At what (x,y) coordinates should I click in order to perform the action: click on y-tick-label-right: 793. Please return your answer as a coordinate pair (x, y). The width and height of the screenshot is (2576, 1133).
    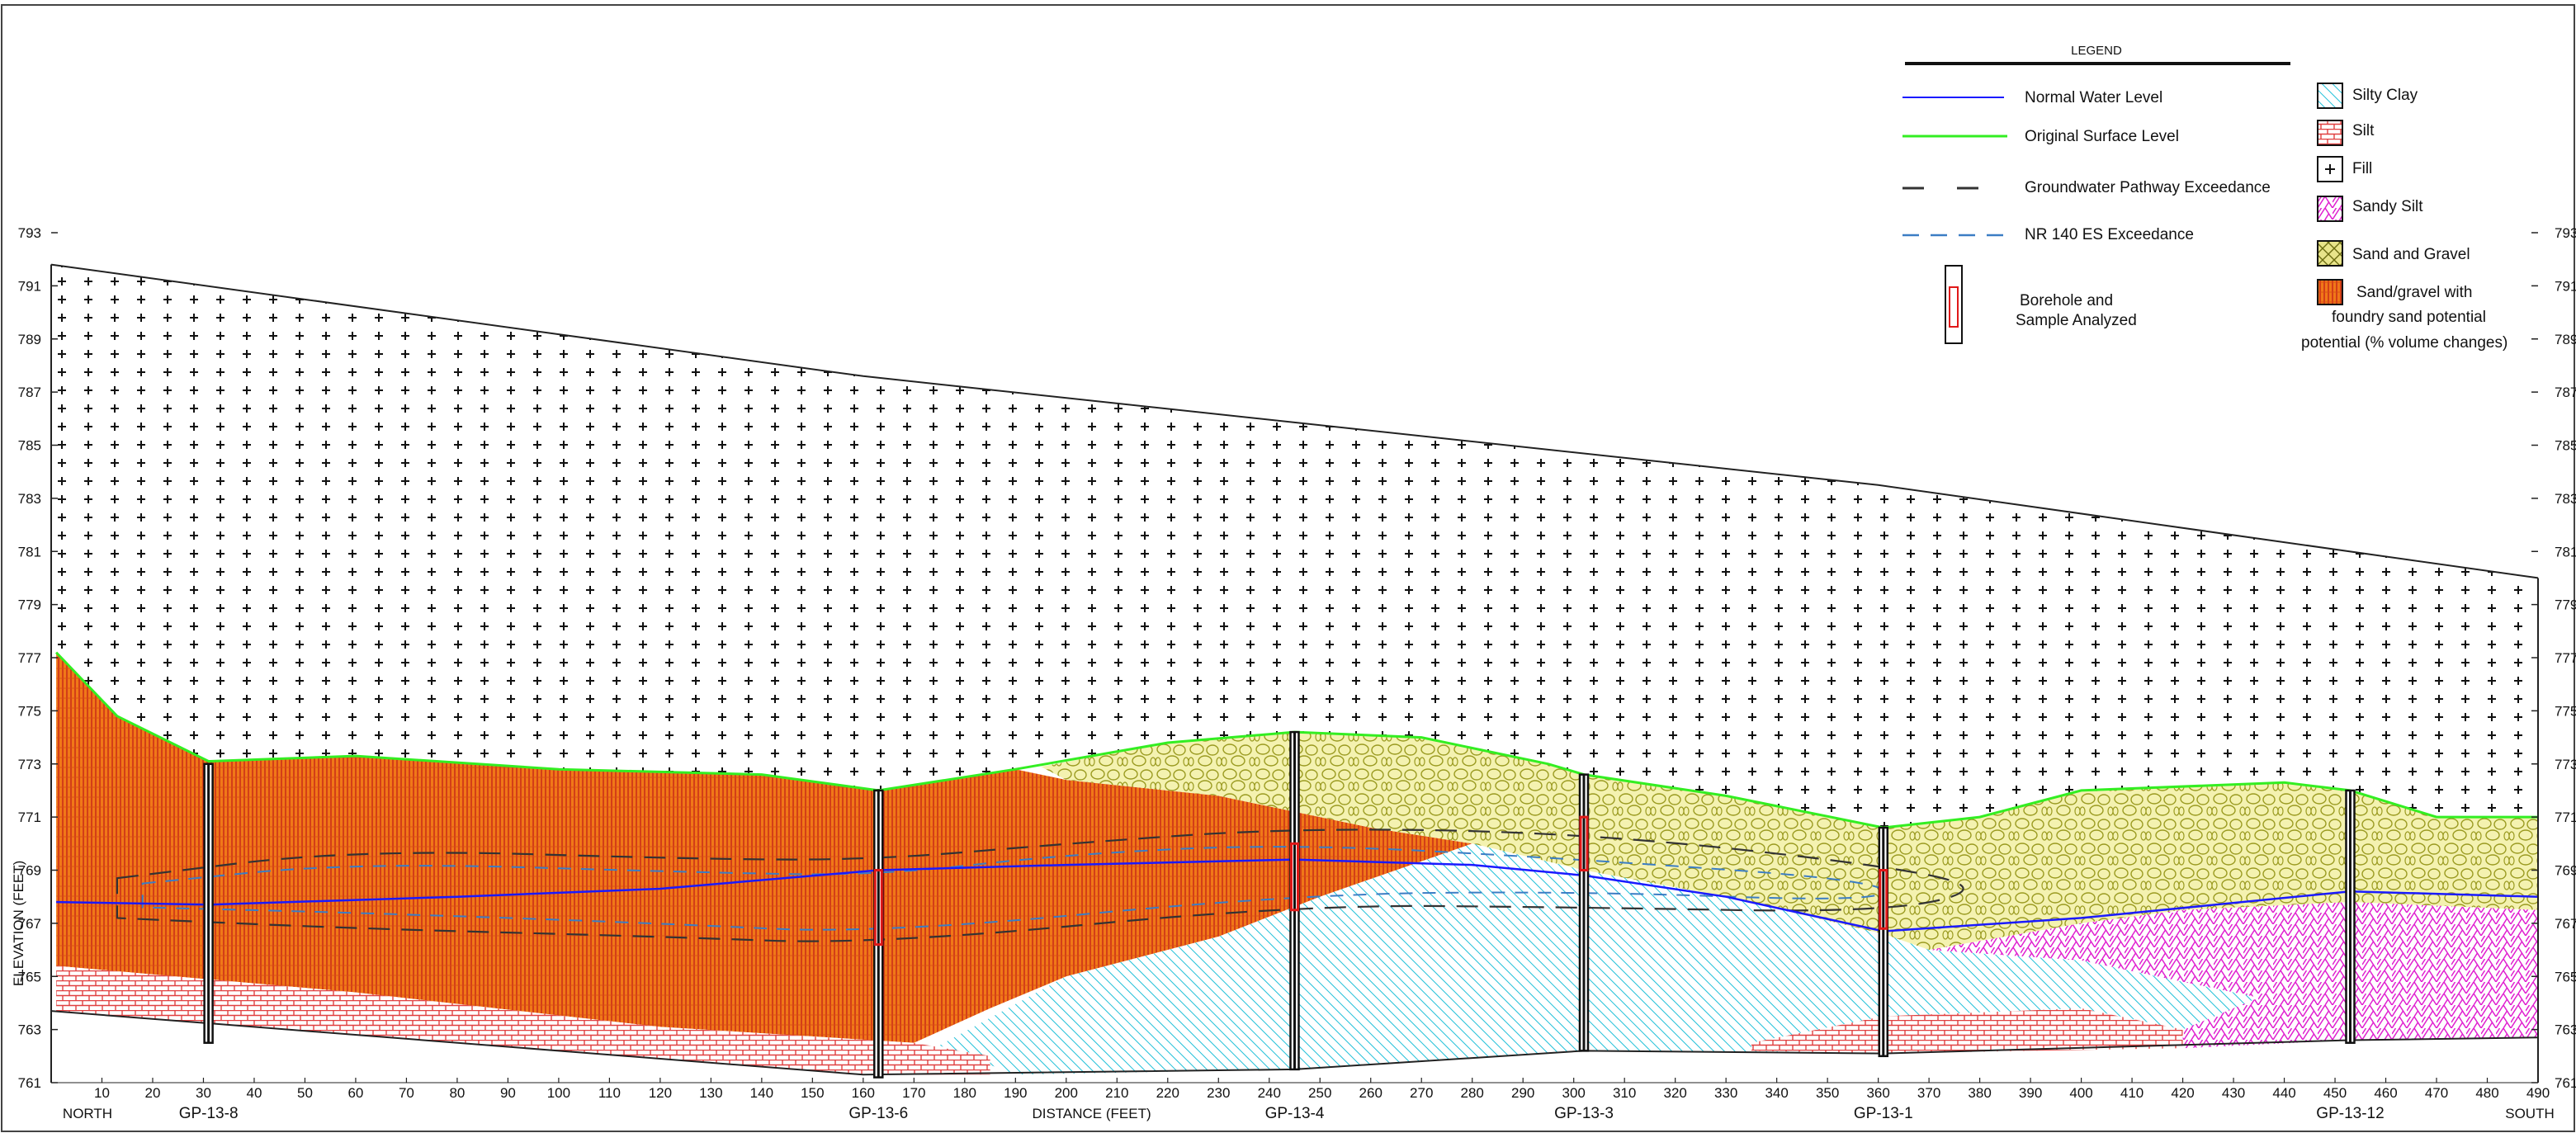
    Looking at the image, I should click on (2565, 233).